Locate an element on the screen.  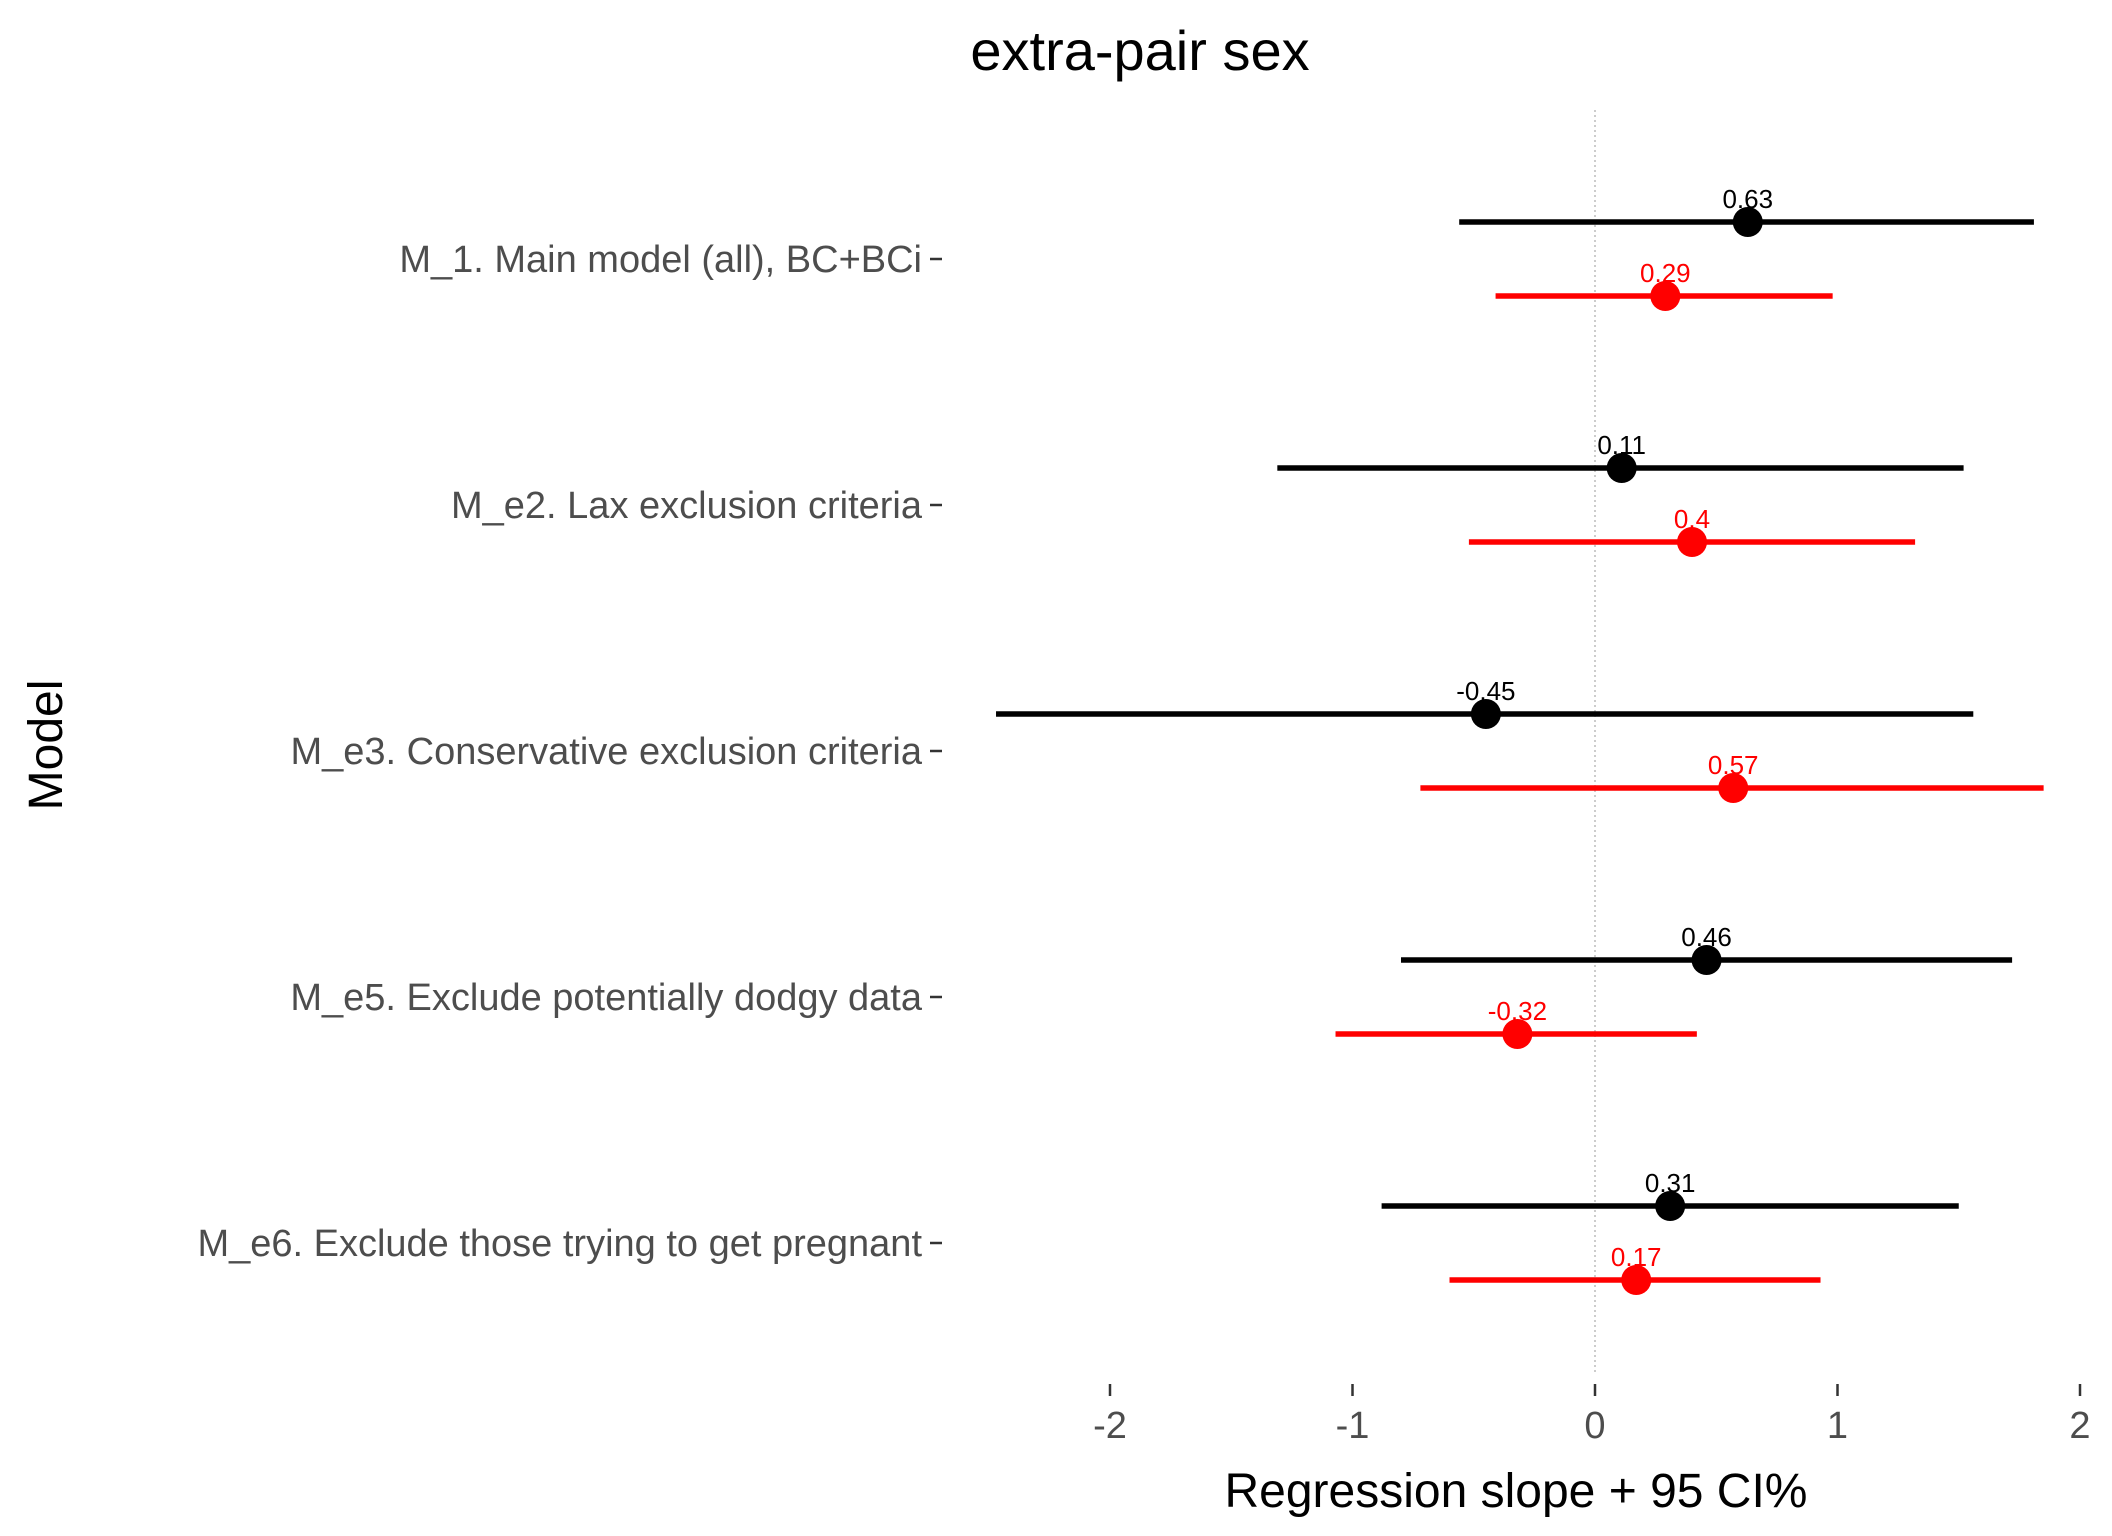
y-tick-label: M_e2. Lax exclusion criteria is located at coordinates (687, 506).